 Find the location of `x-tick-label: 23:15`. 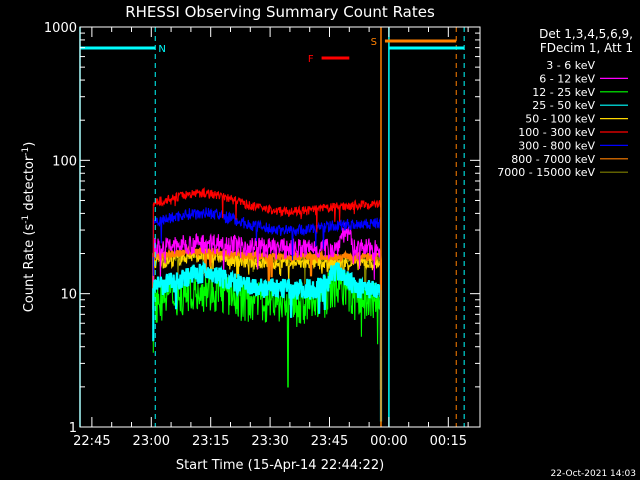

x-tick-label: 23:15 is located at coordinates (210, 441).